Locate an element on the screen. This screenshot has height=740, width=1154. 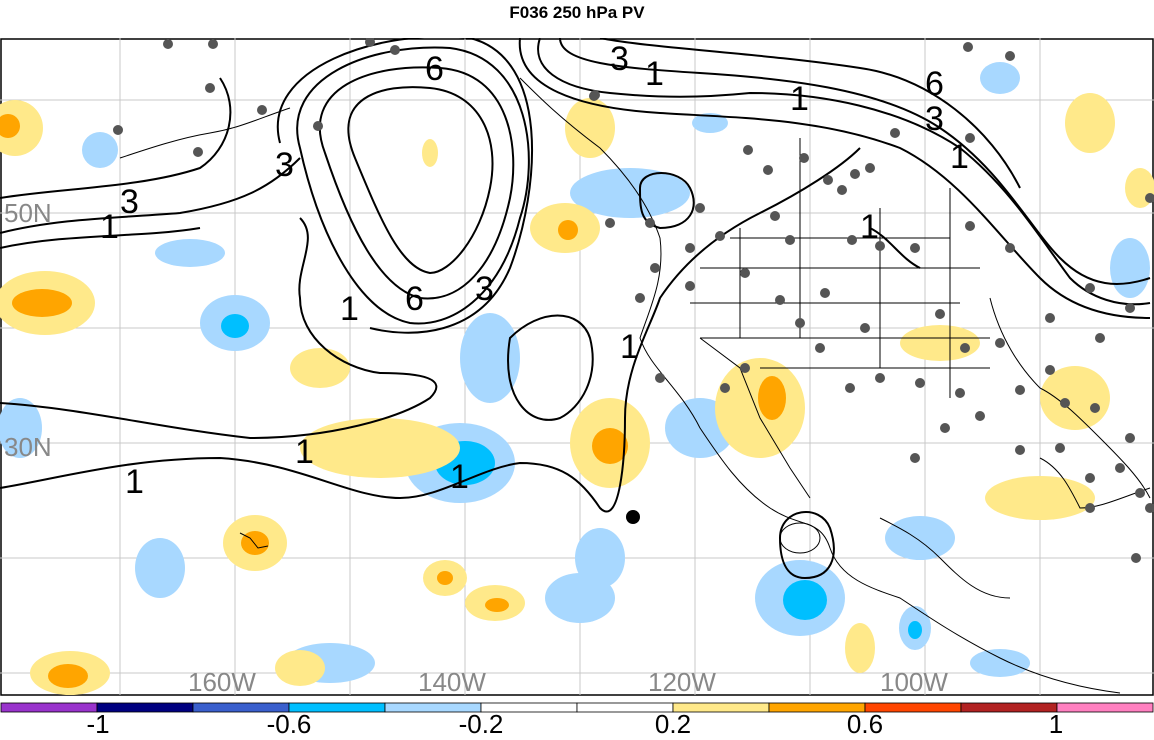
target-point-marker is located at coordinates (633, 517).